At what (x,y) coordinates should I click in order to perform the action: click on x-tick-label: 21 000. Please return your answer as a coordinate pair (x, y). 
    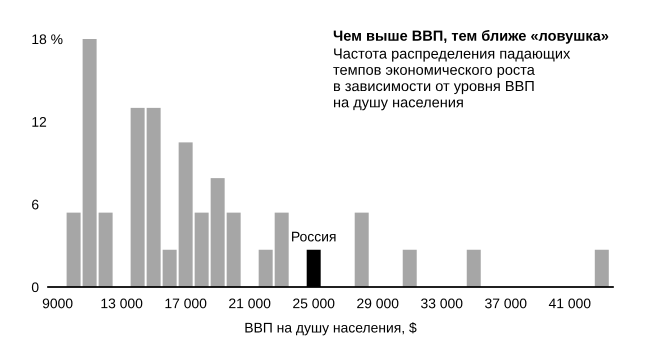
    Looking at the image, I should click on (249, 303).